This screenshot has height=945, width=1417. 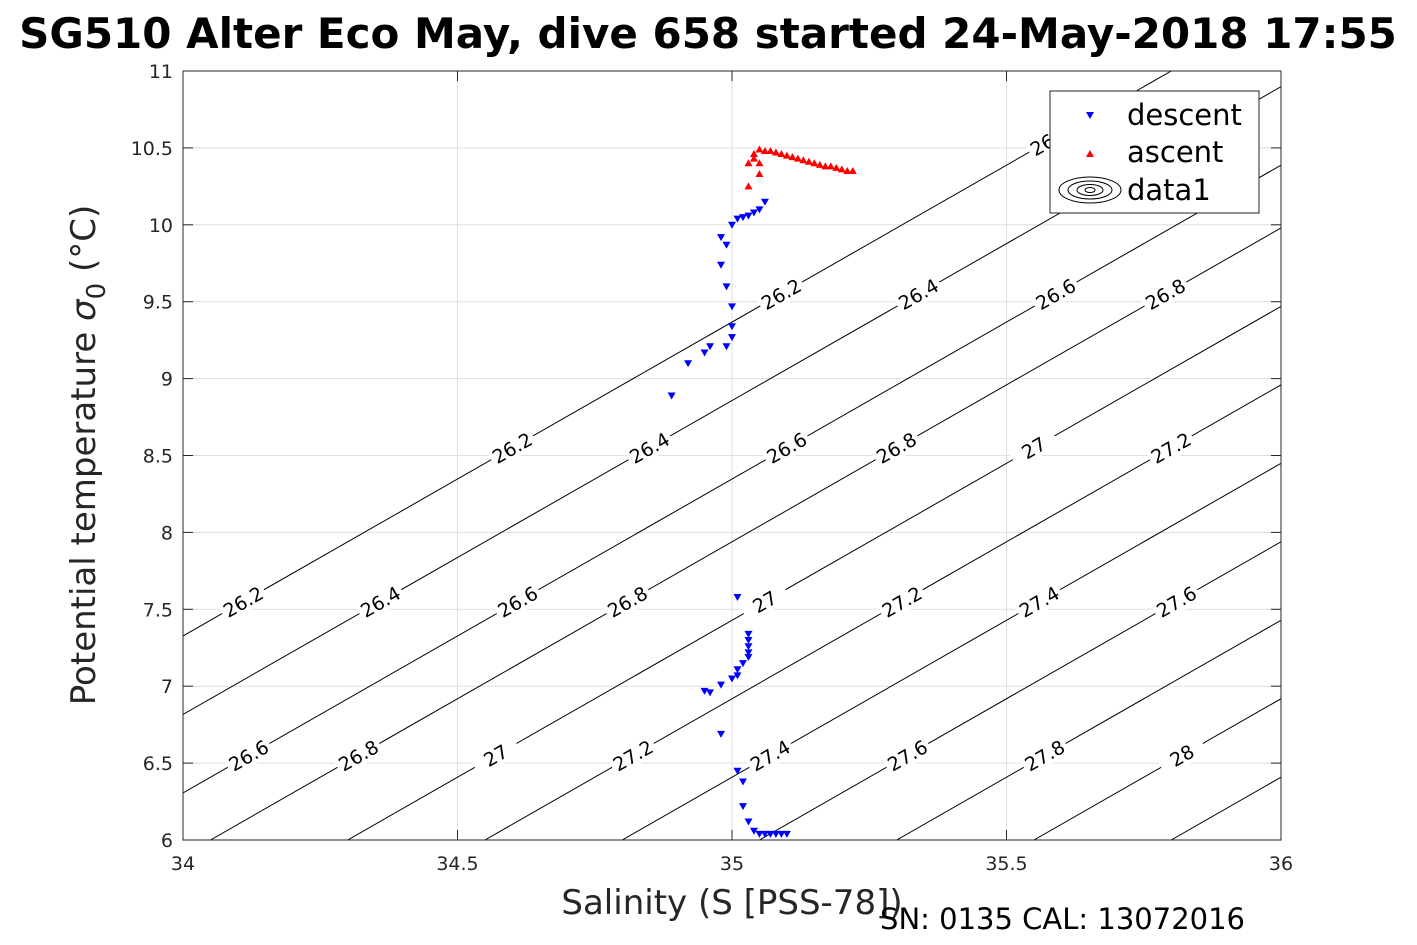 What do you see at coordinates (1006, 864) in the screenshot?
I see `x-tick-label: 35.5` at bounding box center [1006, 864].